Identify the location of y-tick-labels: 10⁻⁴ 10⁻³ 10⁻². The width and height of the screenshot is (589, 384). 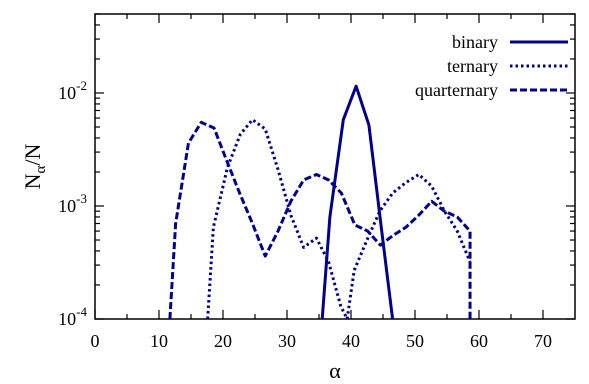
(72, 203).